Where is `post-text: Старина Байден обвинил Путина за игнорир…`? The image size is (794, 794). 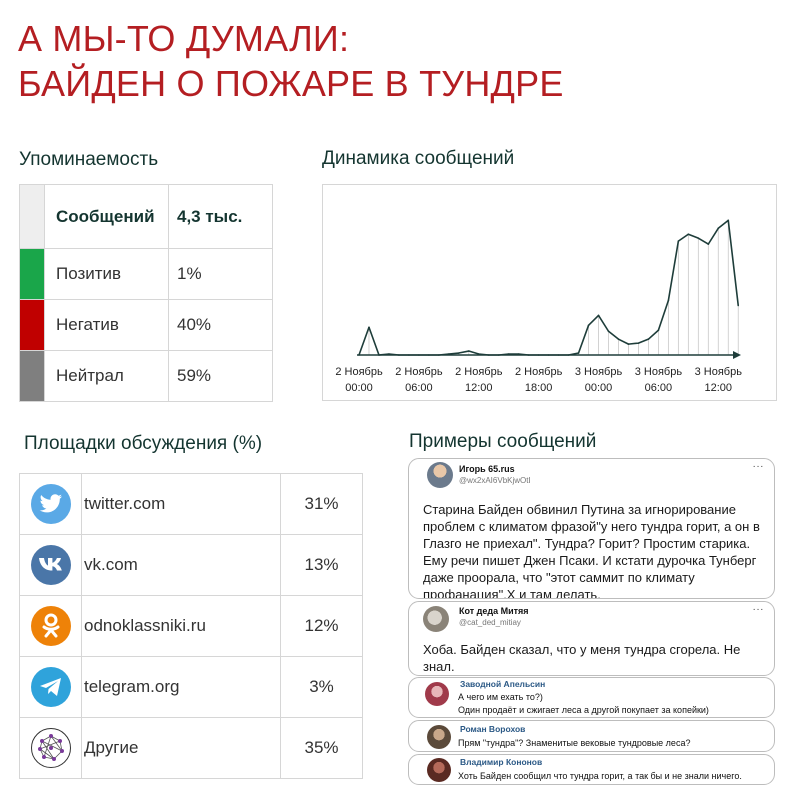 post-text: Старина Байден обвинил Путина за игнорир… is located at coordinates (591, 550).